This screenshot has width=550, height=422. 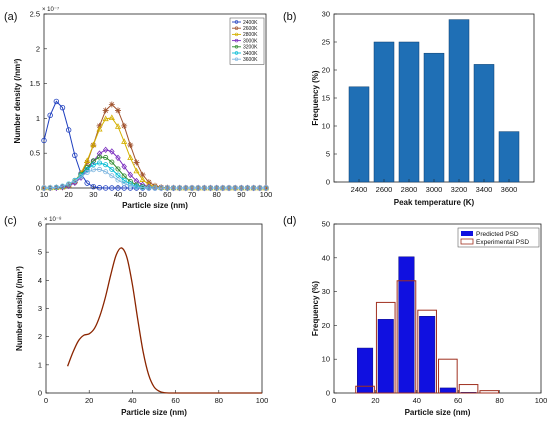 What do you see at coordinates (262, 400) in the screenshot?
I see `chart-c-xtick-label: 100` at bounding box center [262, 400].